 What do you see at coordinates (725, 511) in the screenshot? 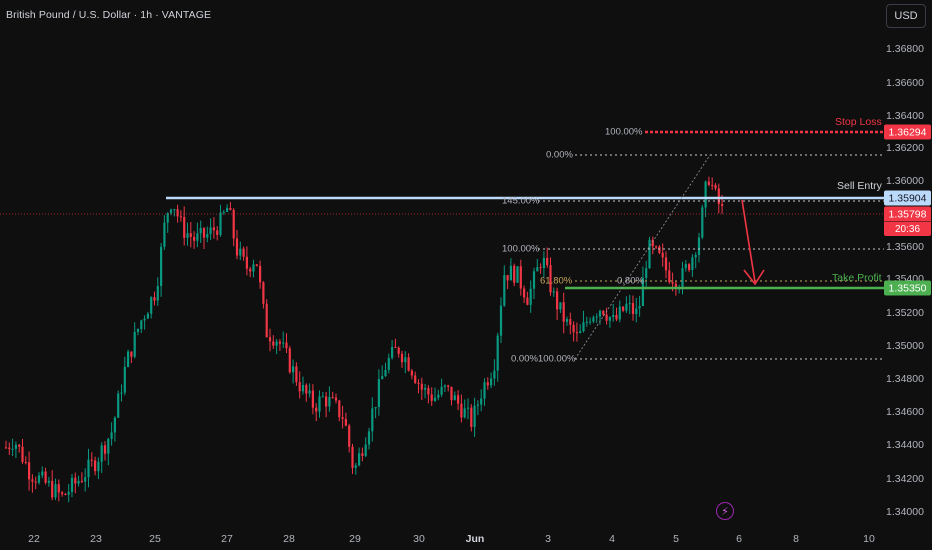
I see `lightning-icon: ⚡` at bounding box center [725, 511].